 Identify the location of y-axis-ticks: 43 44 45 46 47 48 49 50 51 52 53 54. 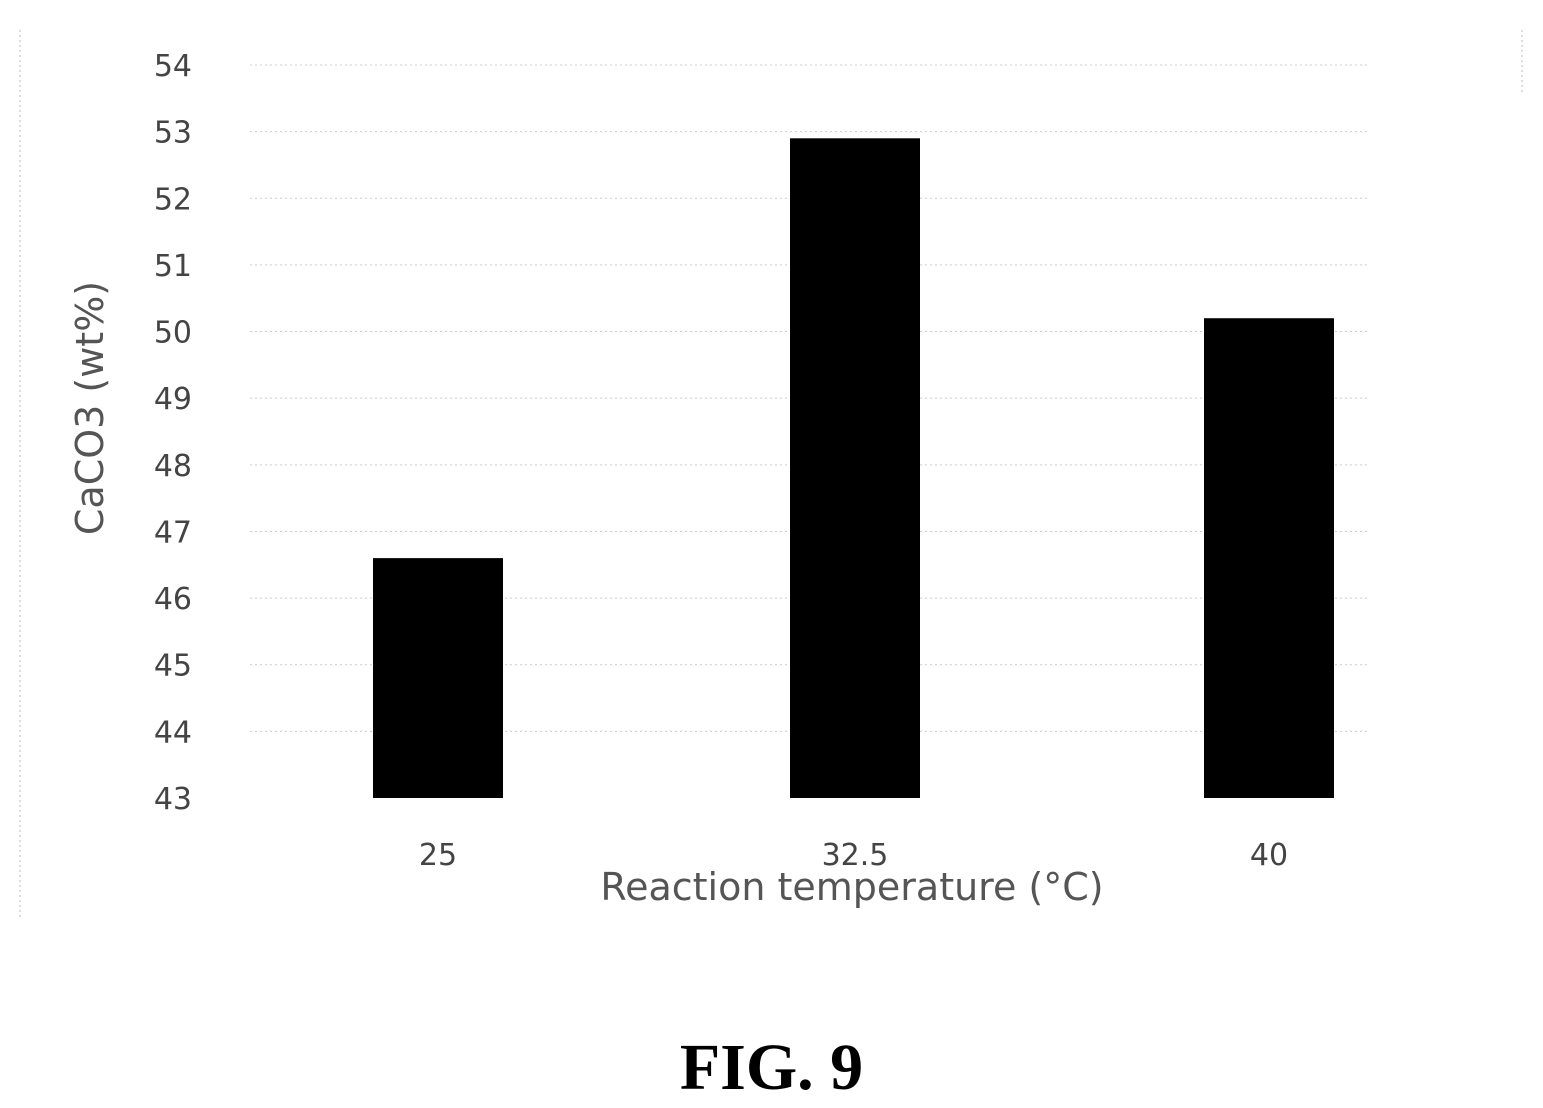
(173, 433).